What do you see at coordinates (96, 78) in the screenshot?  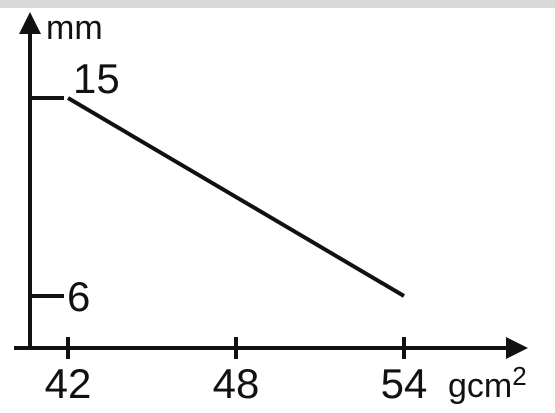 I see `y-tick-label: 15` at bounding box center [96, 78].